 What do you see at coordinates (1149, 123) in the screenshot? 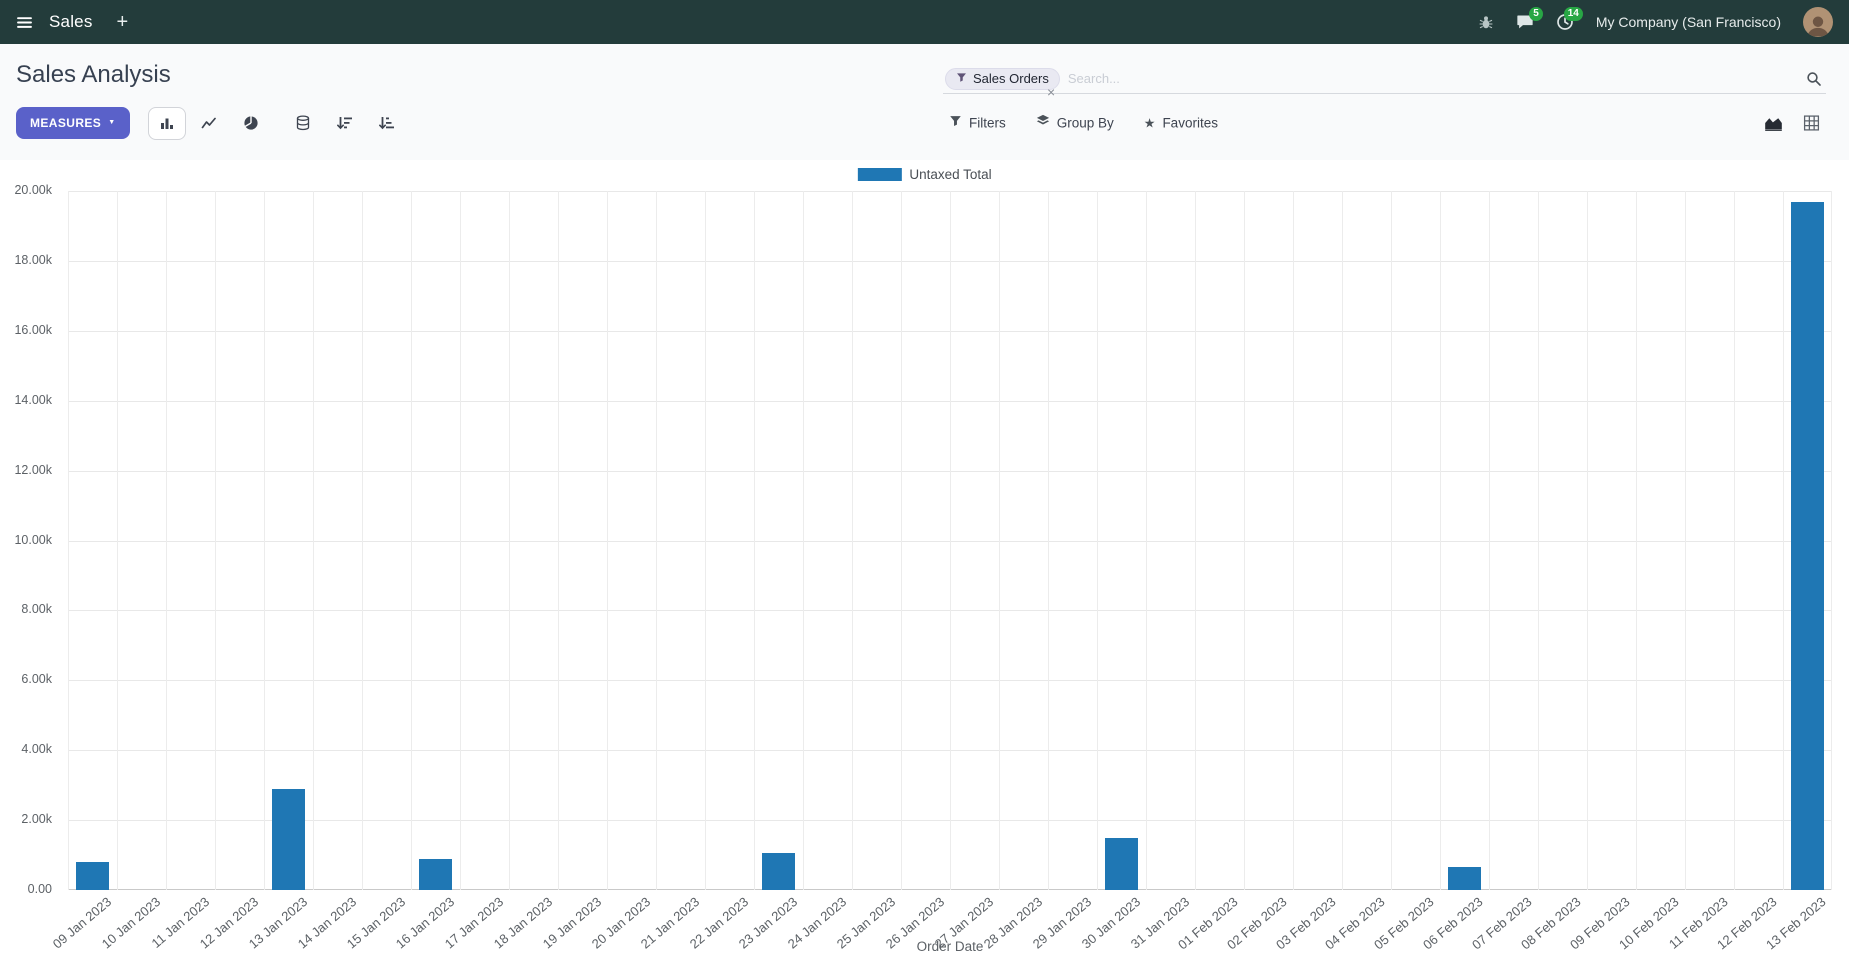
I see `star-icon: ★` at bounding box center [1149, 123].